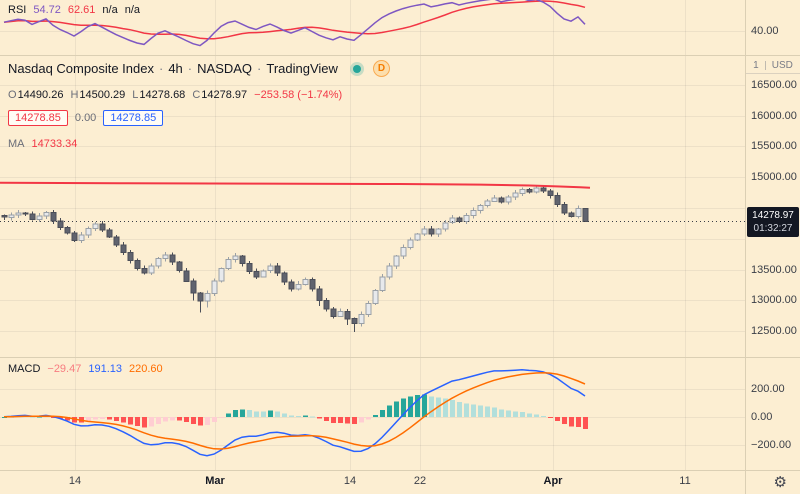 This screenshot has width=800, height=494. What do you see at coordinates (768, 389) in the screenshot?
I see `axis-tick-label: 200.00` at bounding box center [768, 389].